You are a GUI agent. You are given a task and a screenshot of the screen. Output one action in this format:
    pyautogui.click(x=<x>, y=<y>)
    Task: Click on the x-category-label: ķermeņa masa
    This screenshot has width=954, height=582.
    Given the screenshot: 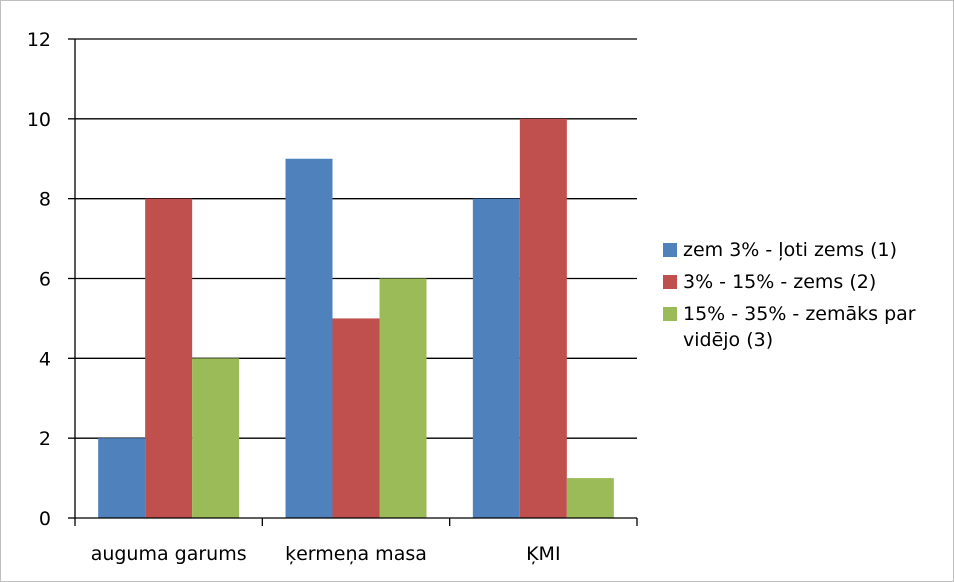 What is the action you would take?
    pyautogui.click(x=356, y=554)
    